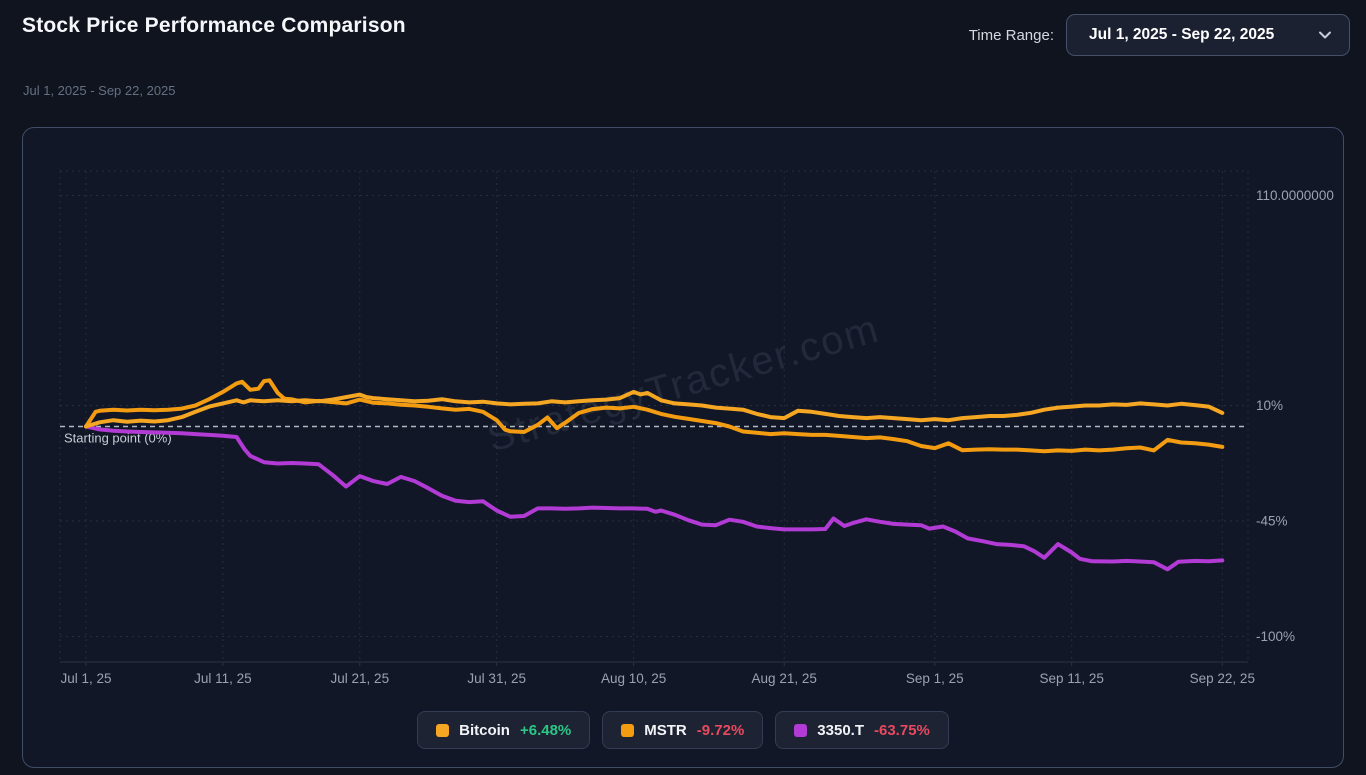 This screenshot has height=775, width=1366. What do you see at coordinates (118, 438) in the screenshot?
I see `zero-line-label: Starting point (0%)` at bounding box center [118, 438].